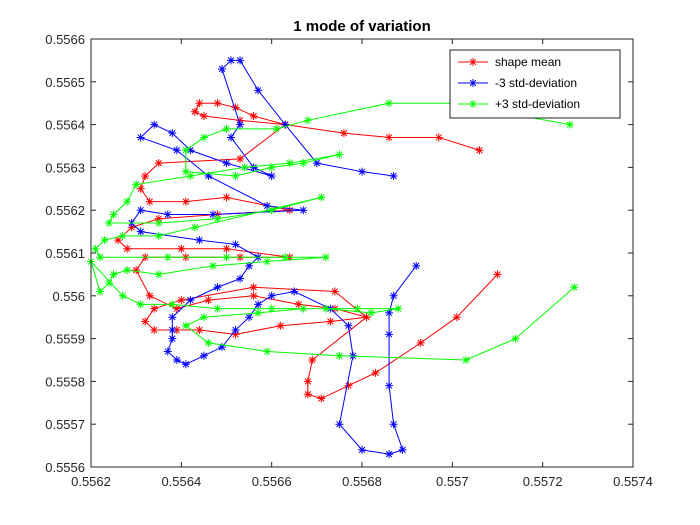 This screenshot has width=700, height=525. What do you see at coordinates (65, 381) in the screenshot?
I see `y-tick-label: 0.5558` at bounding box center [65, 381].